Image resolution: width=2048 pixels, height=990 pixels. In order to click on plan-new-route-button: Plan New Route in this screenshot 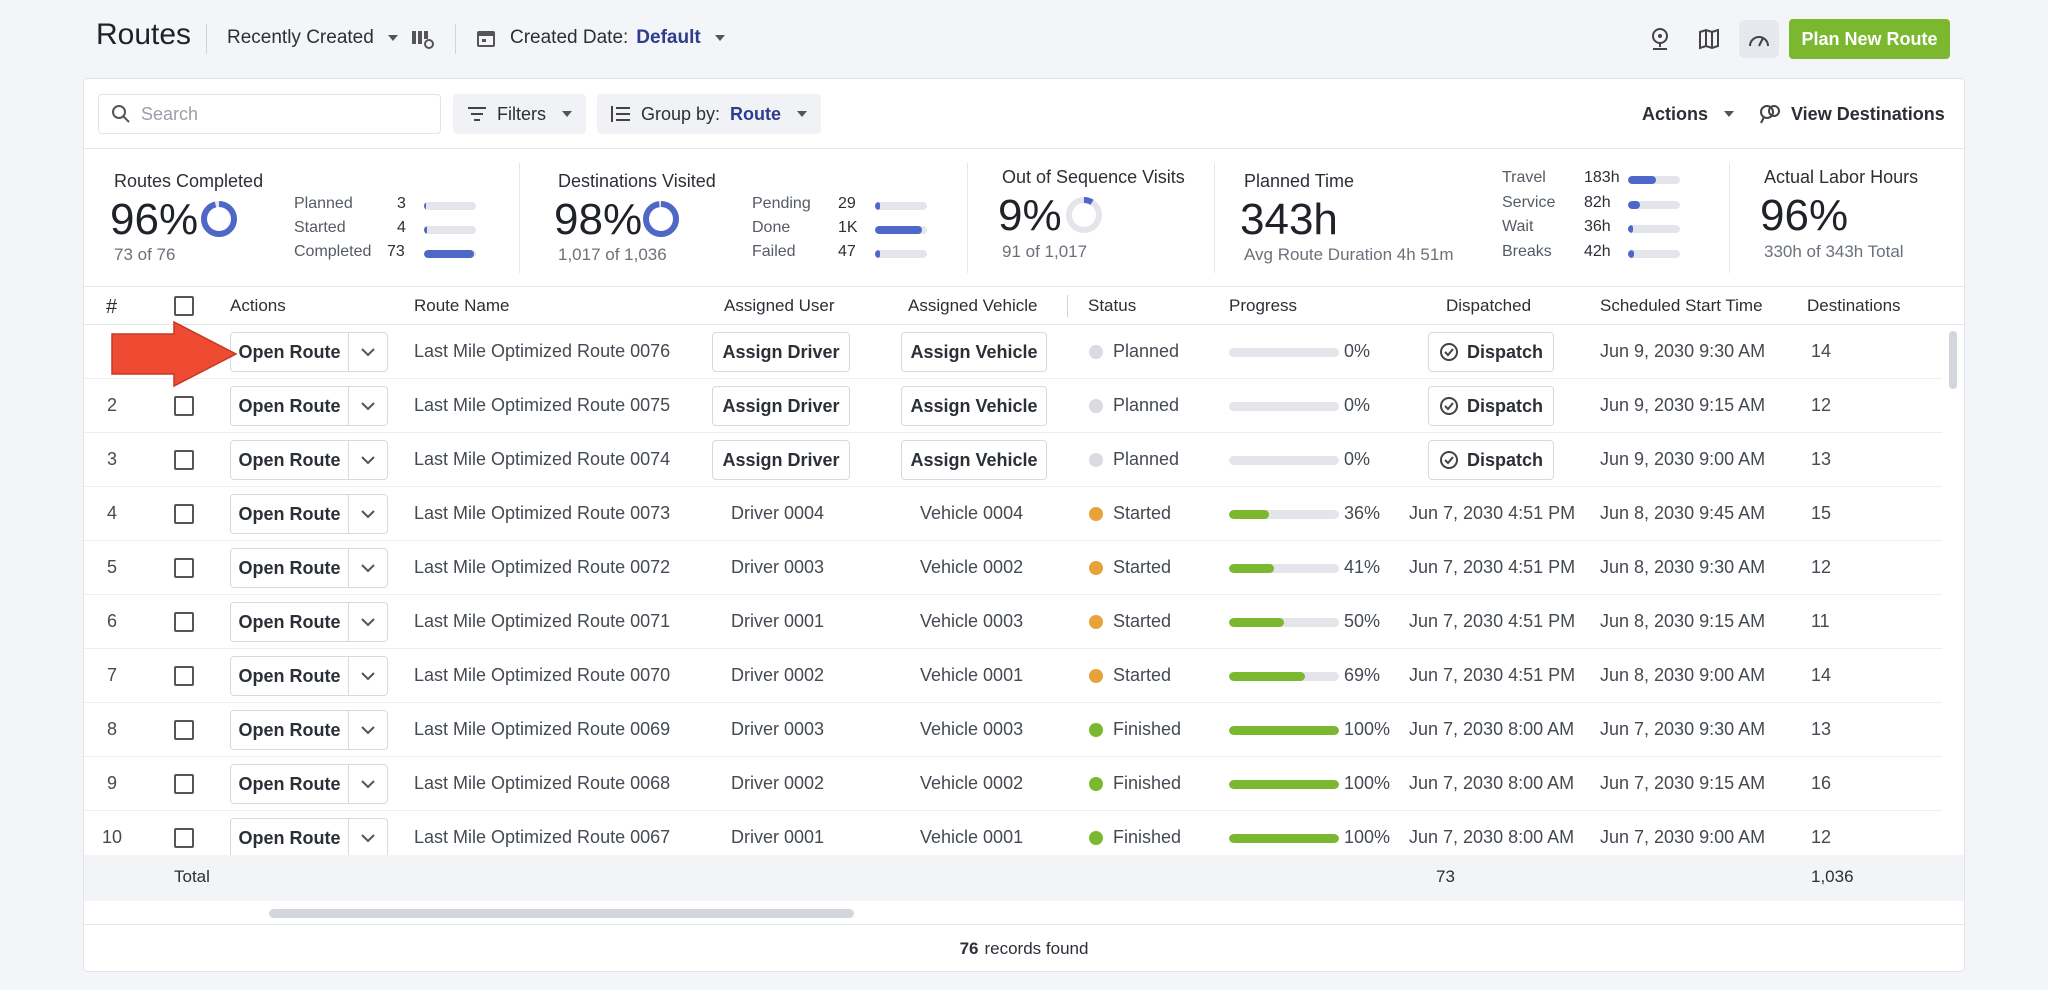, I will do `click(1869, 39)`.